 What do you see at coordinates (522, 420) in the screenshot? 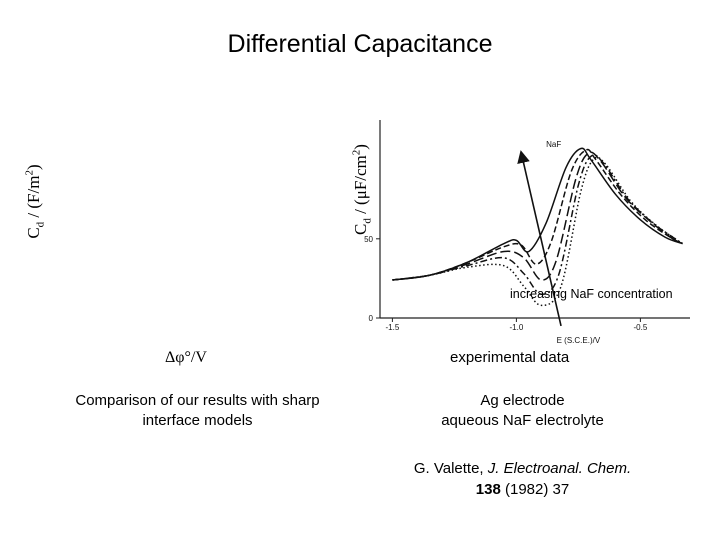
I see `electrolyte-label: aqueous NaF electrolyte` at bounding box center [522, 420].